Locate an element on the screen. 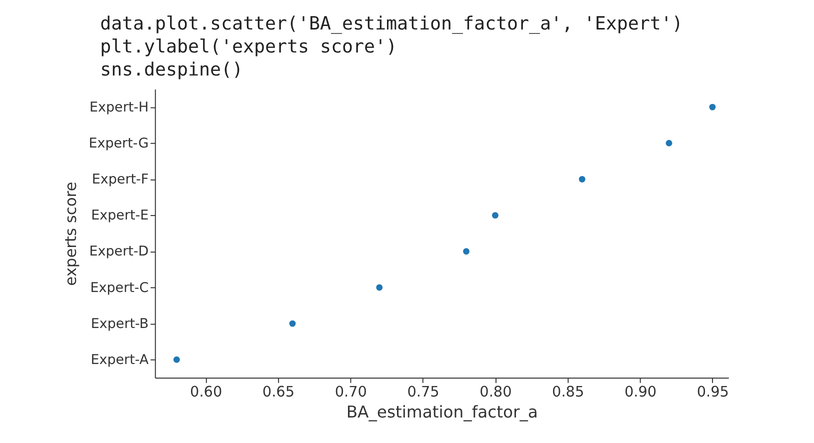 The image size is (814, 443). x-tick-label: 0.95 is located at coordinates (712, 392).